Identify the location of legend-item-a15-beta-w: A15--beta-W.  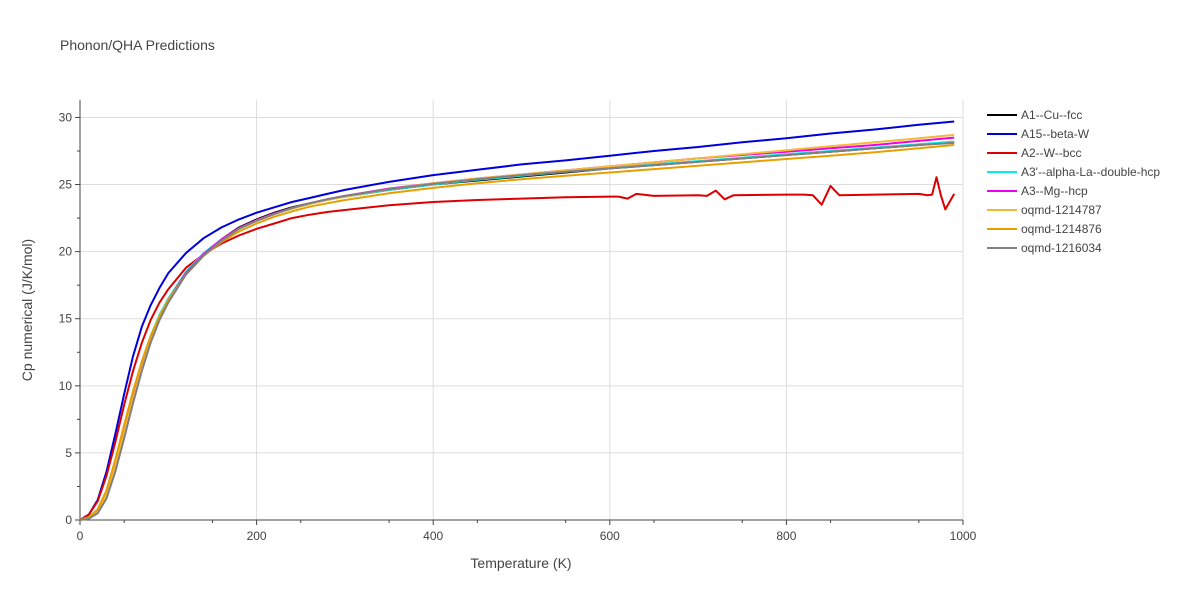
(1038, 134).